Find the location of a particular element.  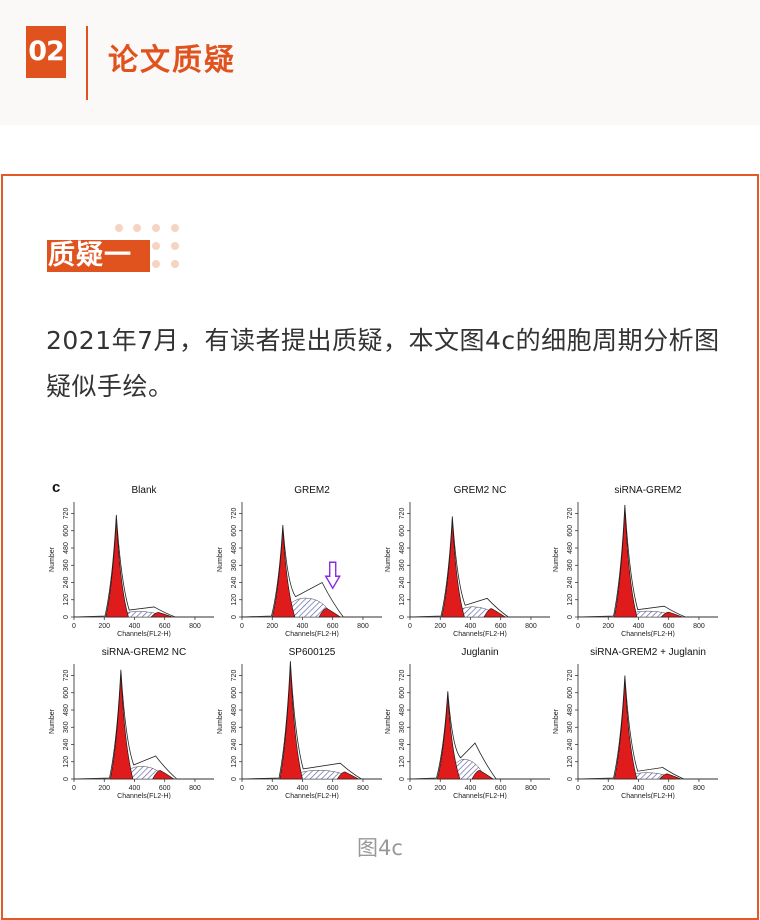

panel-title: siRNA-GREM2 NC is located at coordinates (144, 652).